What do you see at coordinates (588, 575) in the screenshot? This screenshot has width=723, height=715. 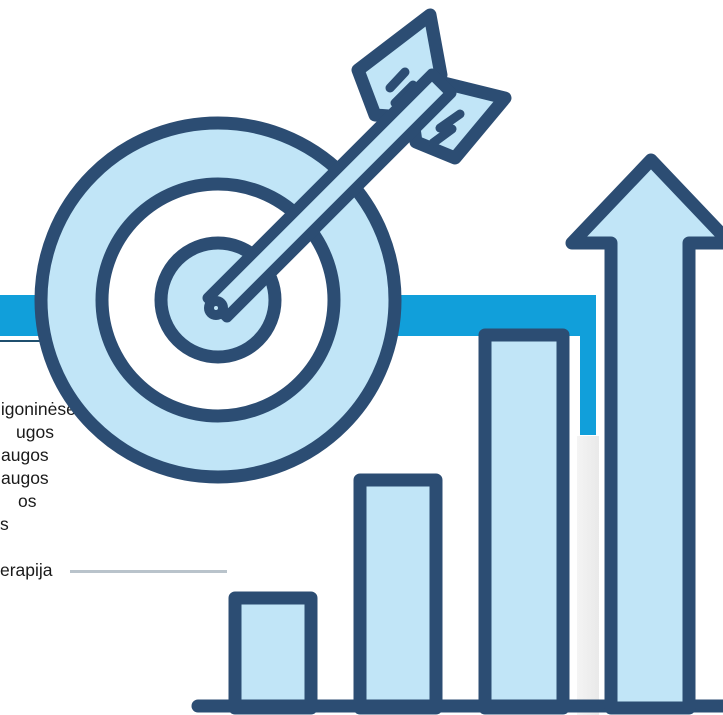 I see `panel-shadow` at bounding box center [588, 575].